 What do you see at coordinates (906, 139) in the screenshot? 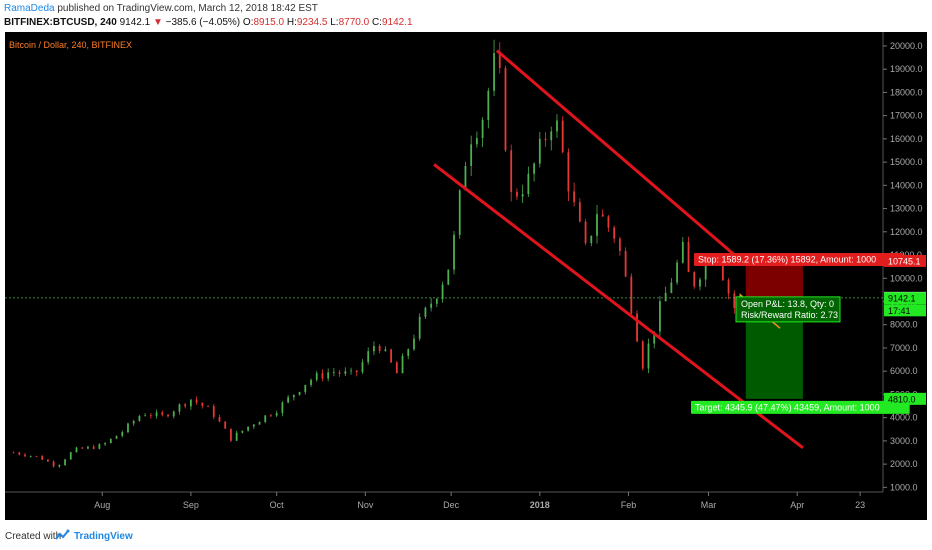
I see `y-tick-label: 16000.0` at bounding box center [906, 139].